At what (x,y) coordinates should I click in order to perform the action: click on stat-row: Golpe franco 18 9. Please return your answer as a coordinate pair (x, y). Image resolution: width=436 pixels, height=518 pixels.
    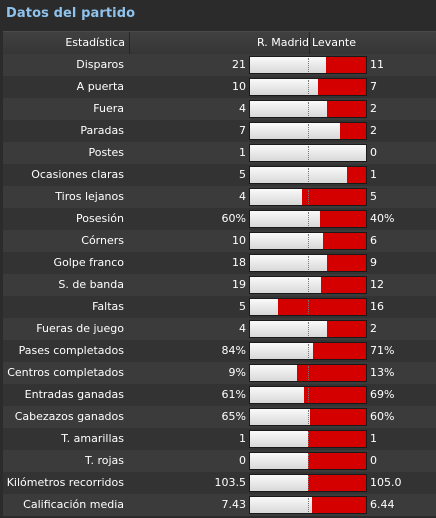
    Looking at the image, I should click on (219, 263).